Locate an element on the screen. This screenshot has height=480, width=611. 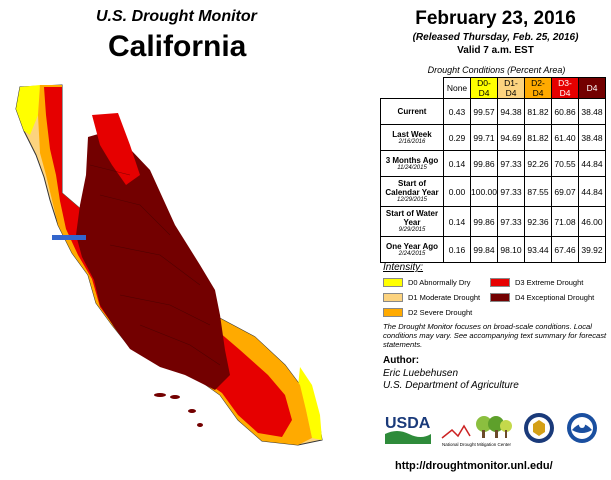
legend-item-d2: D2 Severe Drought is located at coordinates (427, 312).